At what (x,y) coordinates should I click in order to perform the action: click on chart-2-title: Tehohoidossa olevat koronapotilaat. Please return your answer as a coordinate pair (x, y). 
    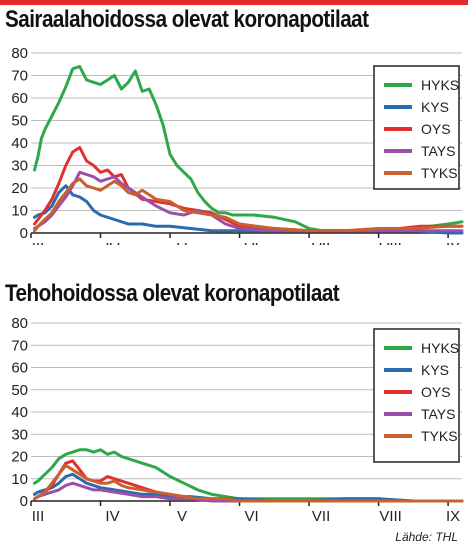
    Looking at the image, I should click on (172, 293).